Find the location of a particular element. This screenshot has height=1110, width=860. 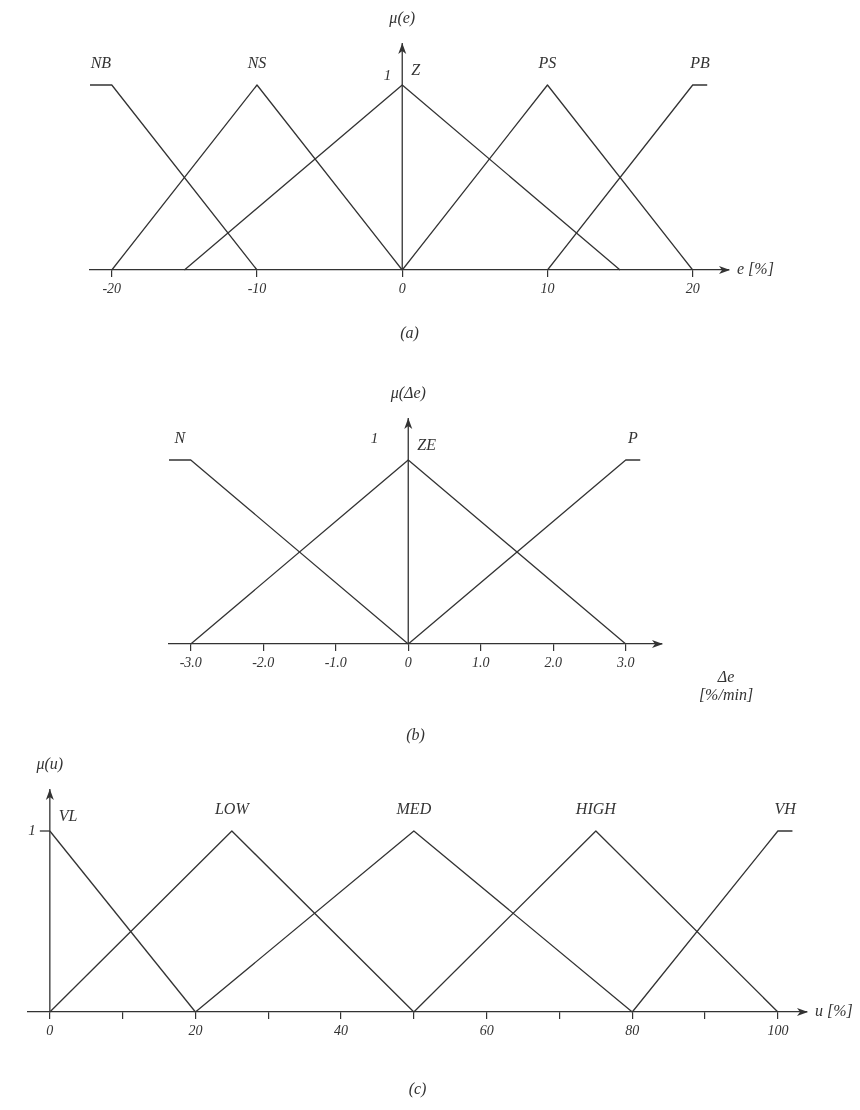

series-label: VH is located at coordinates (786, 809).